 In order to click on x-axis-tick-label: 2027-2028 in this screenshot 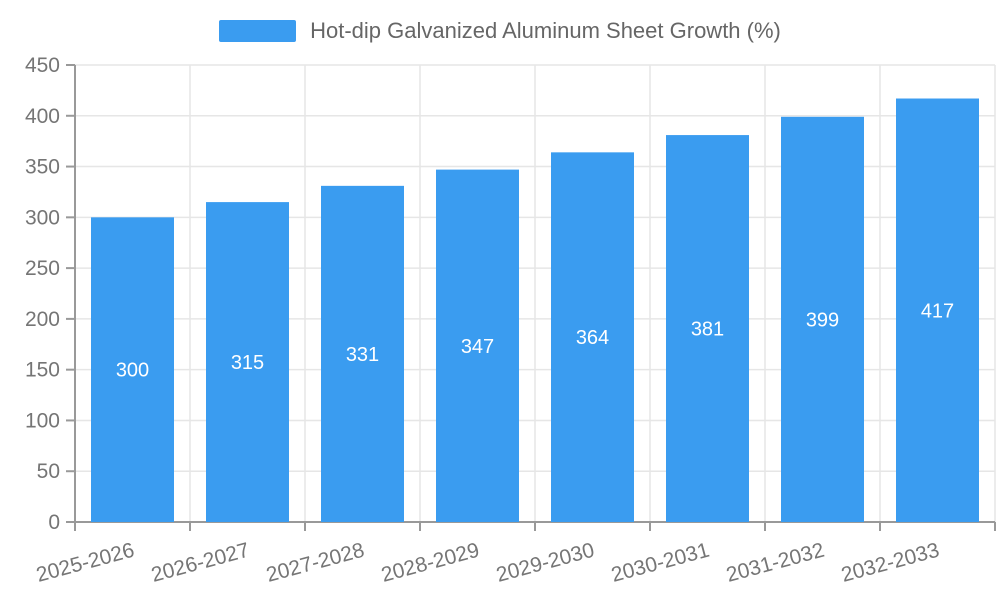, I will do `click(315, 563)`.